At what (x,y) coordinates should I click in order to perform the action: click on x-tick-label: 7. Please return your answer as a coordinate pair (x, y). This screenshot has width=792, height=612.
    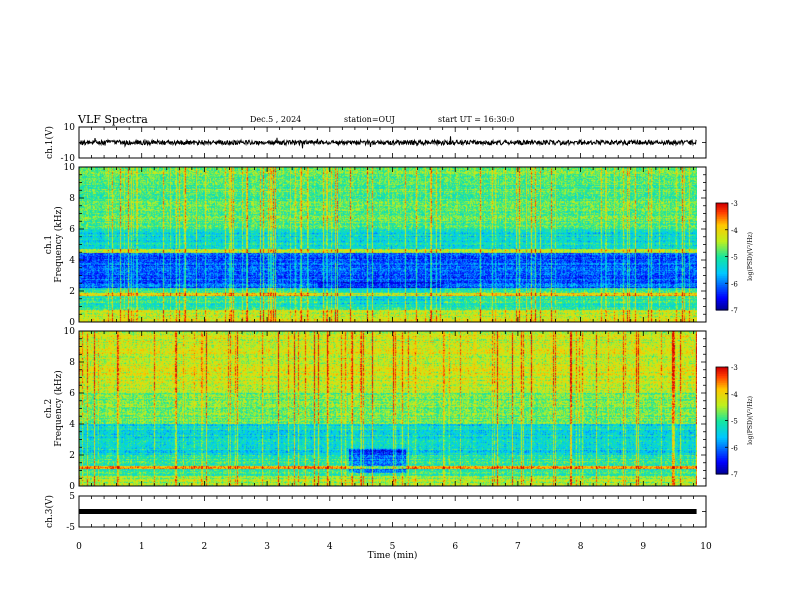
    Looking at the image, I should click on (518, 547).